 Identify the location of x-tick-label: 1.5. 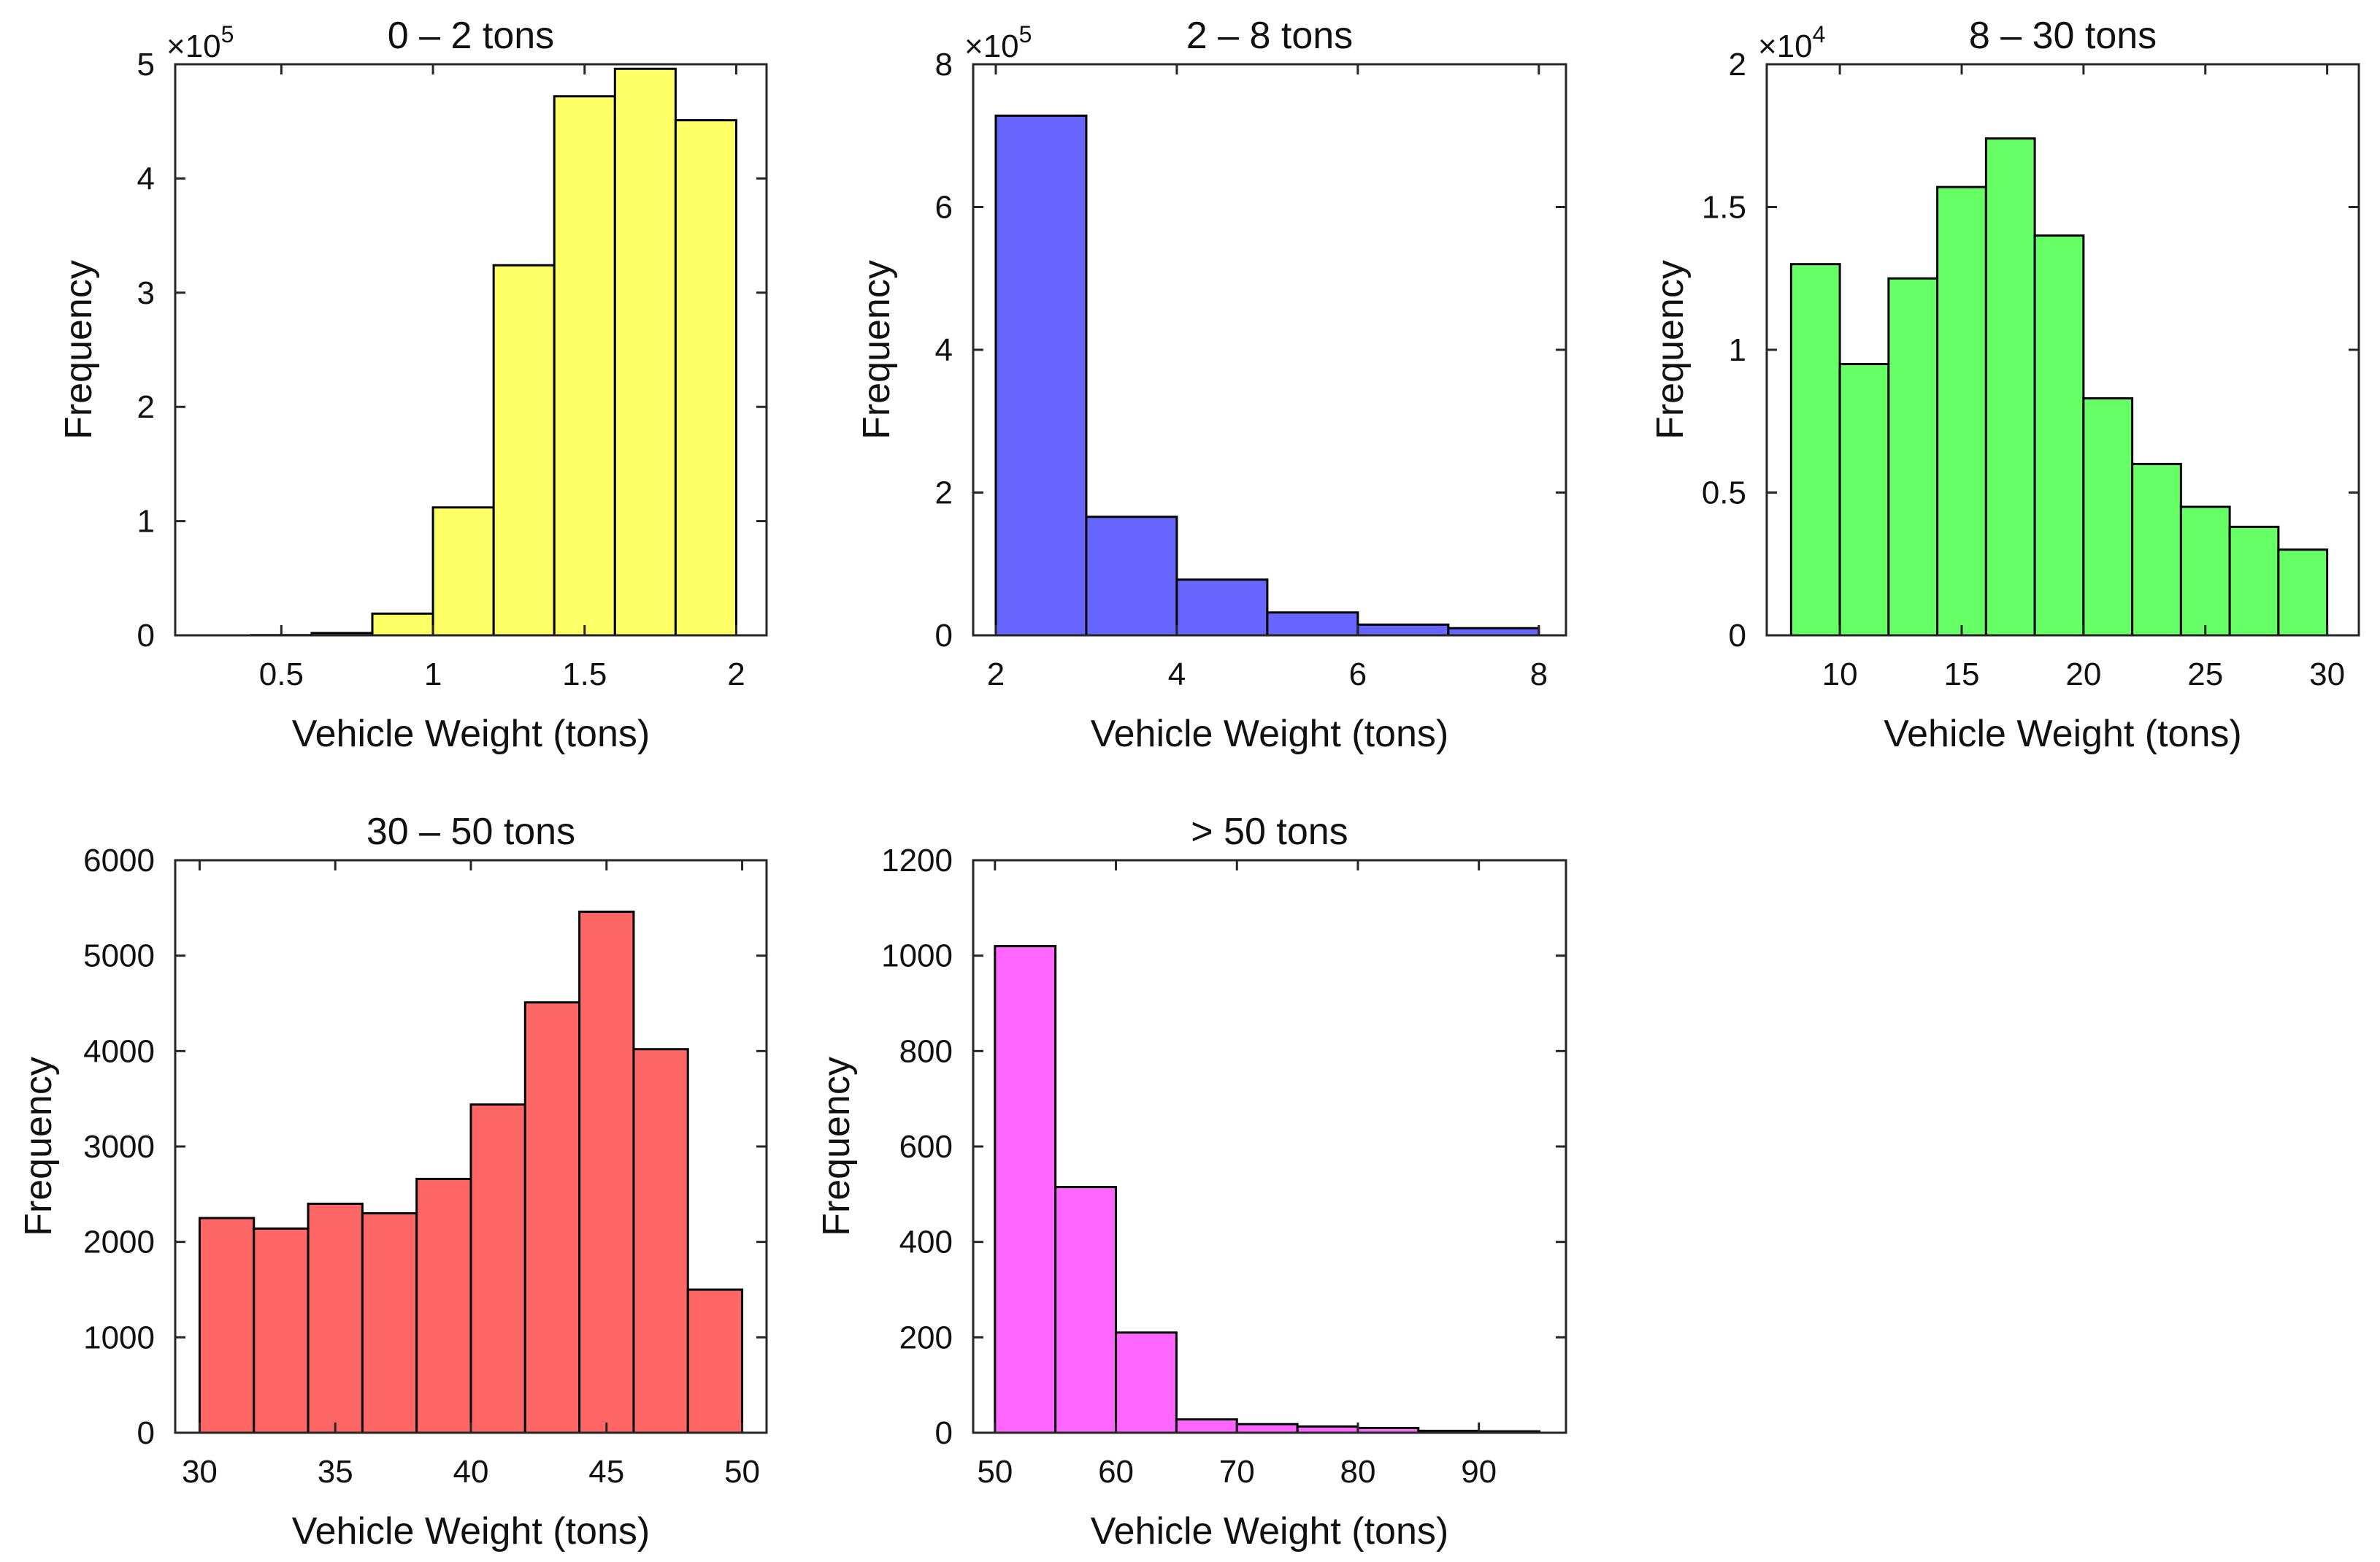
(584, 674).